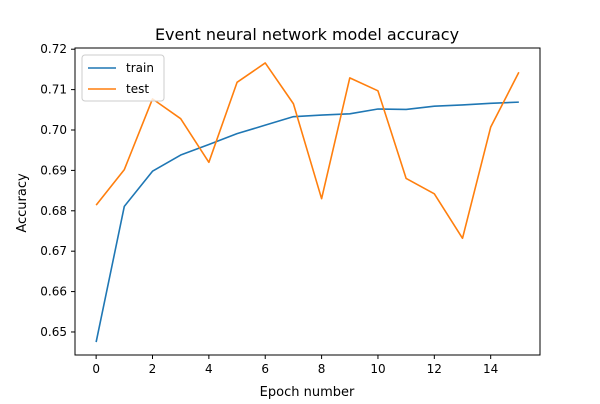 The height and width of the screenshot is (404, 600). Describe the element at coordinates (53, 170) in the screenshot. I see `y-tick-label: 0.69` at that location.